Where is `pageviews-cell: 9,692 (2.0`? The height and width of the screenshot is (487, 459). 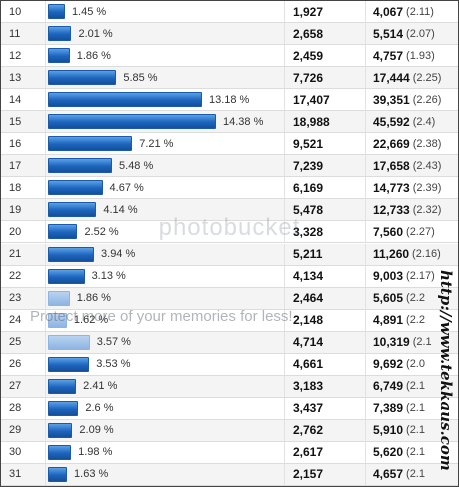 pageviews-cell: 9,692 (2.0 is located at coordinates (399, 364).